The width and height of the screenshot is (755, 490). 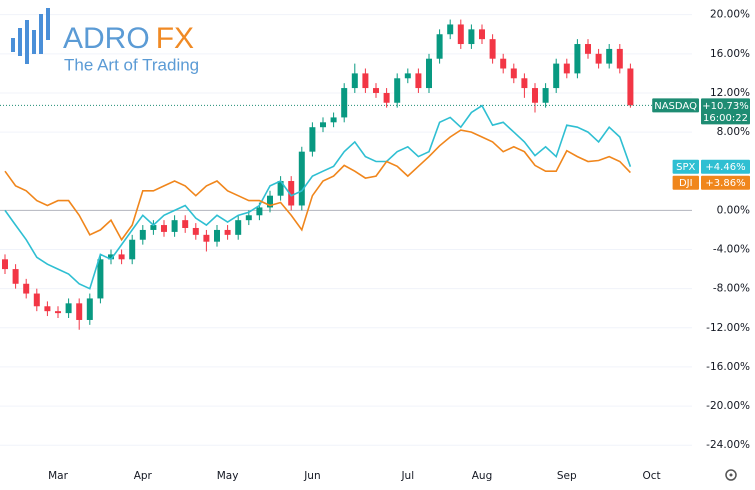 I want to click on y-tick-label: -8.00%, so click(x=731, y=289).